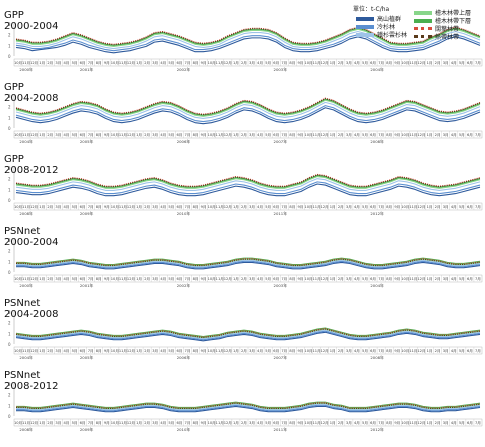 This screenshot has height=447, width=485. What do you see at coordinates (375, 26) in the screenshot?
I see `legend-item: 冷杉林` at bounding box center [375, 26].